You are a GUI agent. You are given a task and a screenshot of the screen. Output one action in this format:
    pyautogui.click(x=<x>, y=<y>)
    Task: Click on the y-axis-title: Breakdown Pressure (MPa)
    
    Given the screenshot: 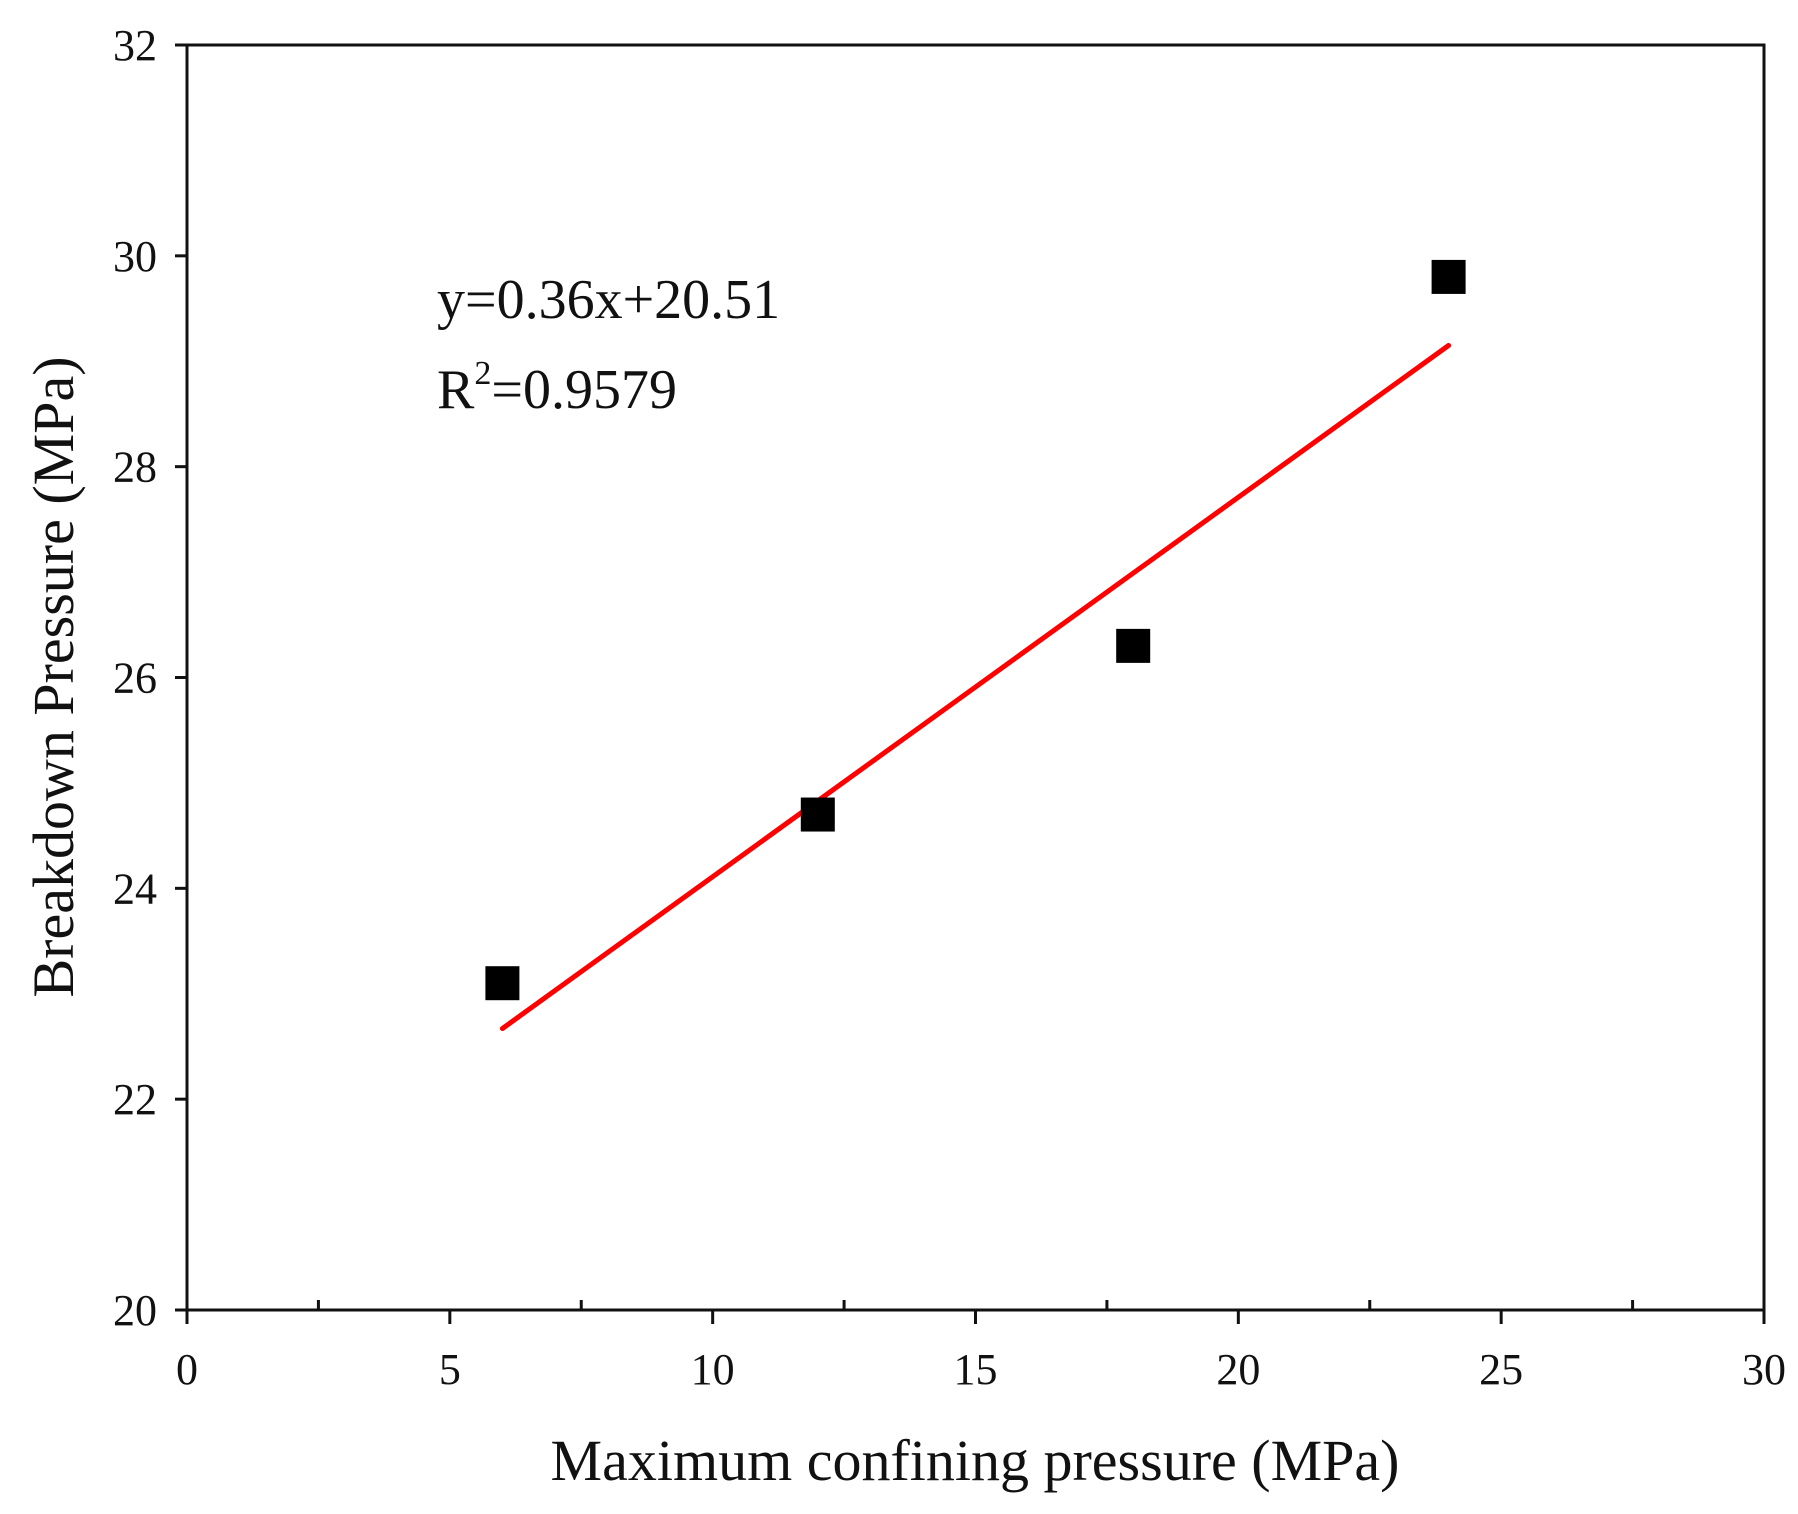 What is the action you would take?
    pyautogui.click(x=53, y=676)
    